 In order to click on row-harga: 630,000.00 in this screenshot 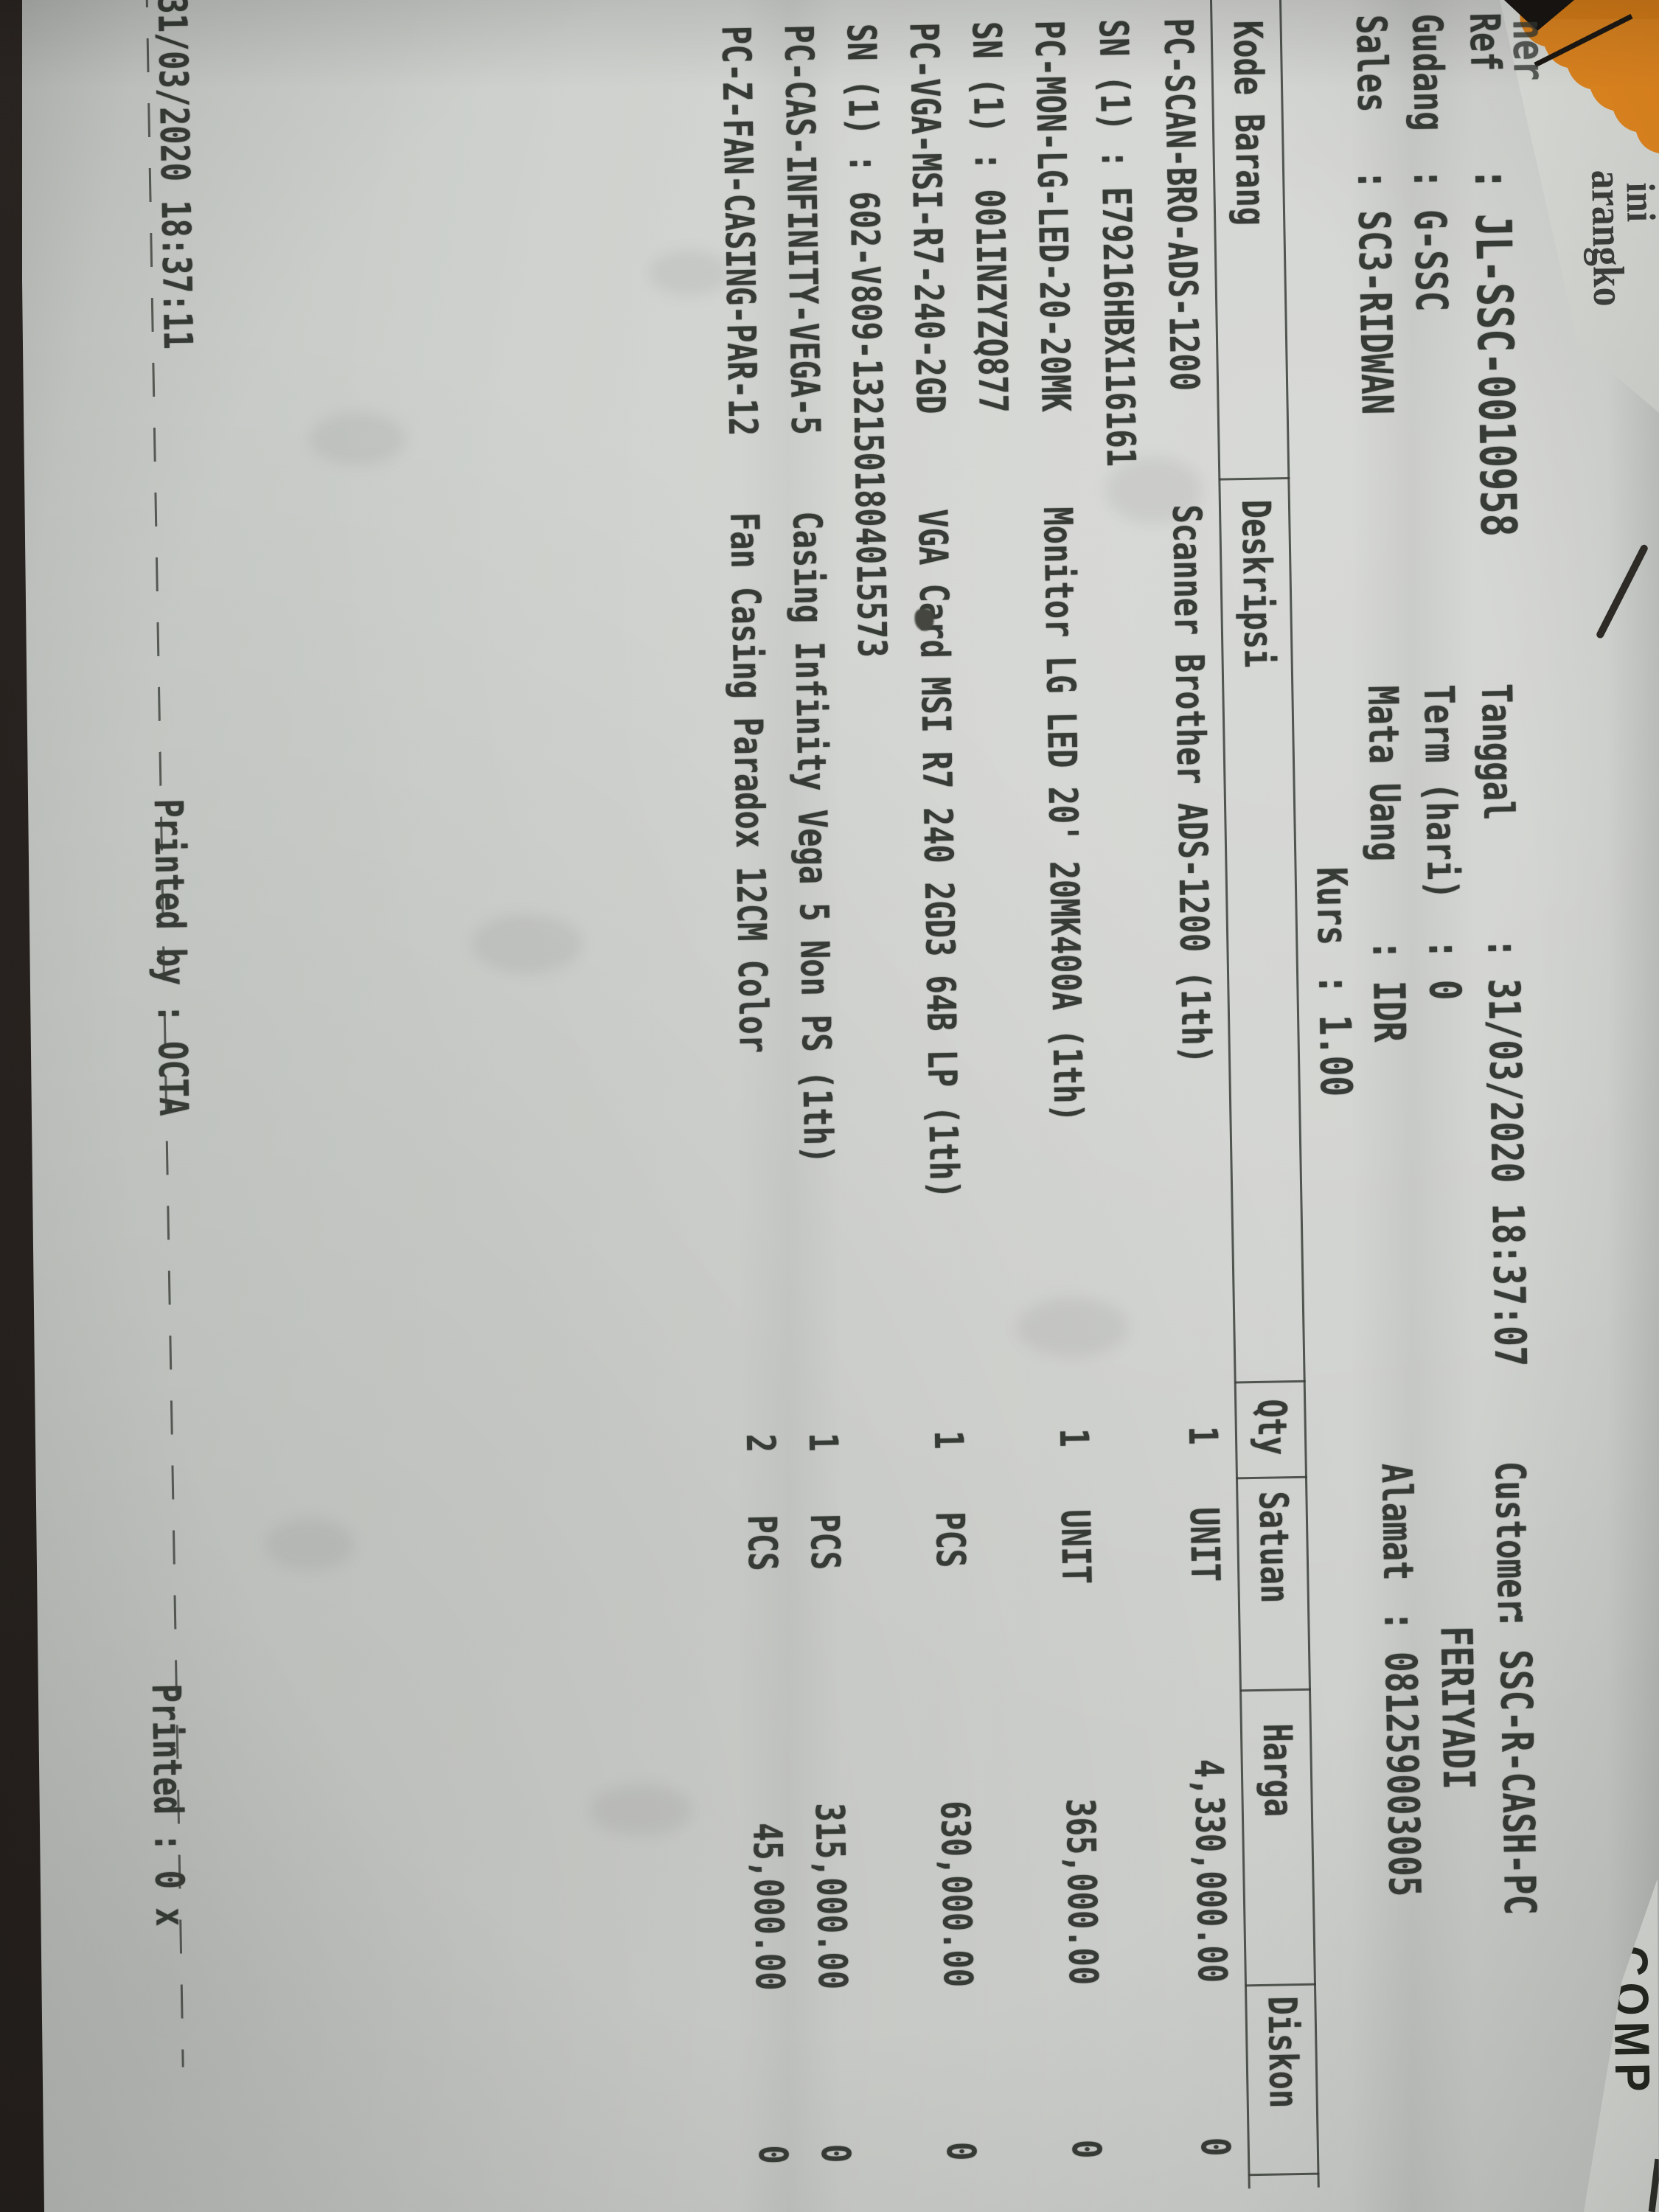, I will do `click(956, 1894)`.